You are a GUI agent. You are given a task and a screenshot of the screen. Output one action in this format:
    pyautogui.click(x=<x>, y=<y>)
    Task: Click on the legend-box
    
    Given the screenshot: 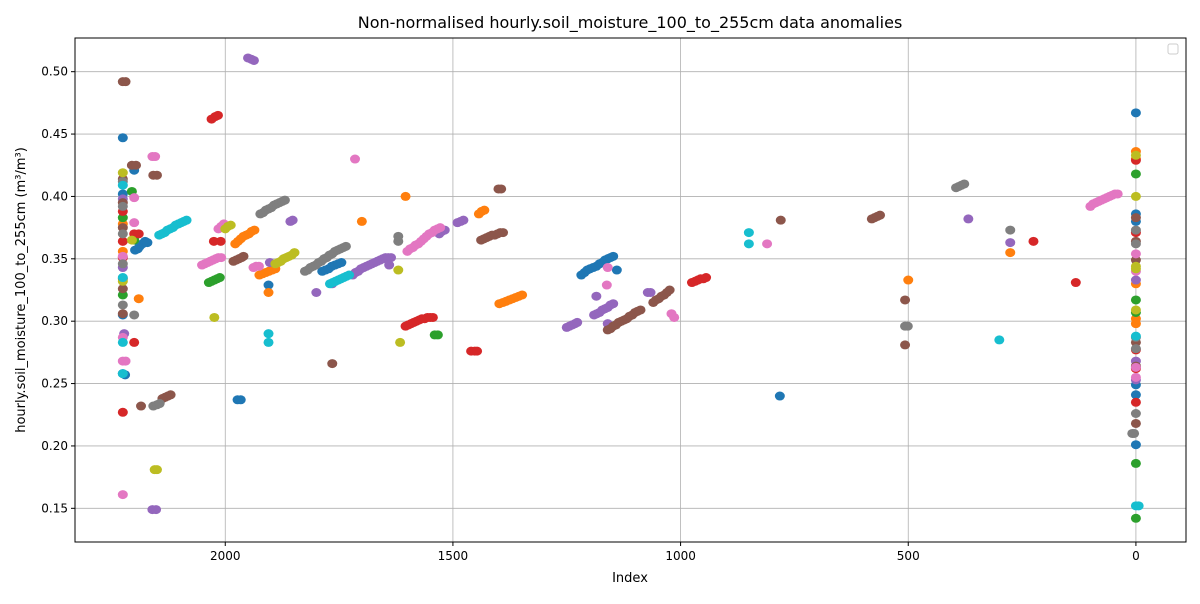 What is the action you would take?
    pyautogui.click(x=1173, y=49)
    